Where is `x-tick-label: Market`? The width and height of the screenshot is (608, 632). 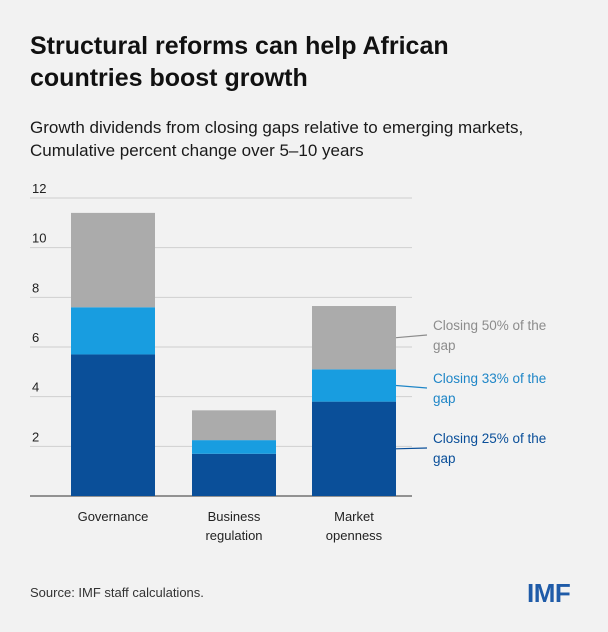
x-tick-label: Market is located at coordinates (354, 516).